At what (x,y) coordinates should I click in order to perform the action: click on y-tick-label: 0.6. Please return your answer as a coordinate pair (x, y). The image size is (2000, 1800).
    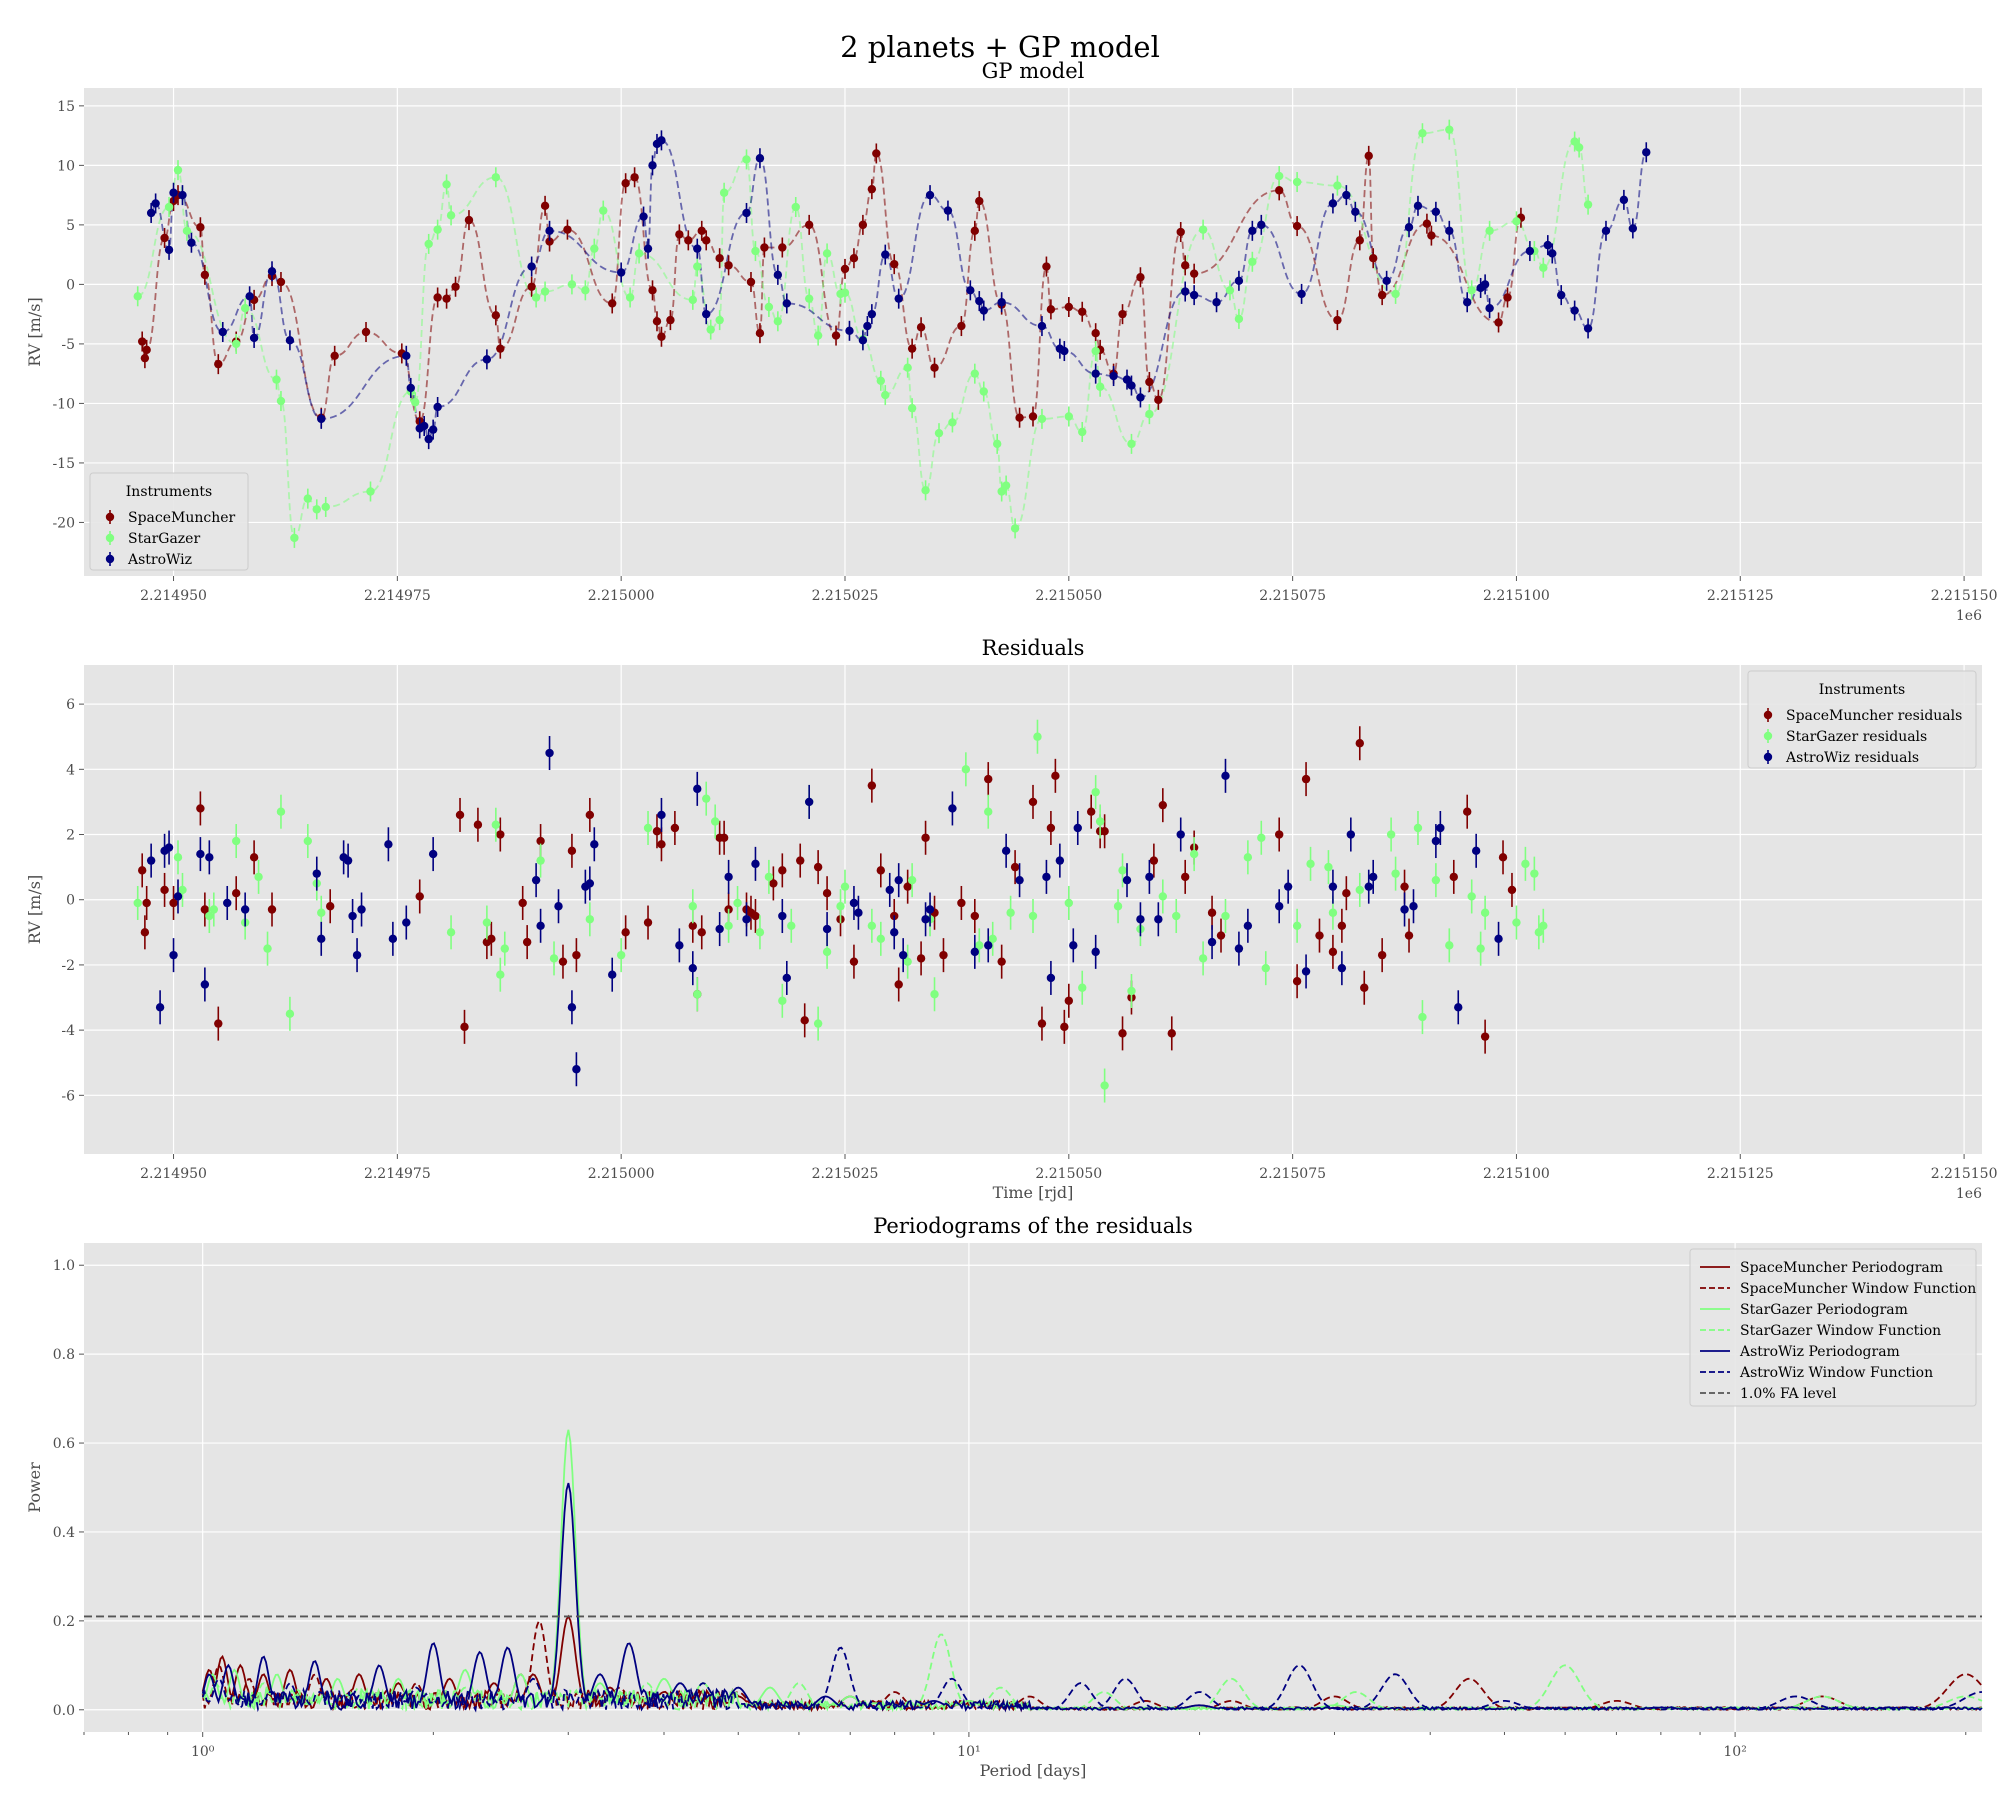
    Looking at the image, I should click on (64, 1444).